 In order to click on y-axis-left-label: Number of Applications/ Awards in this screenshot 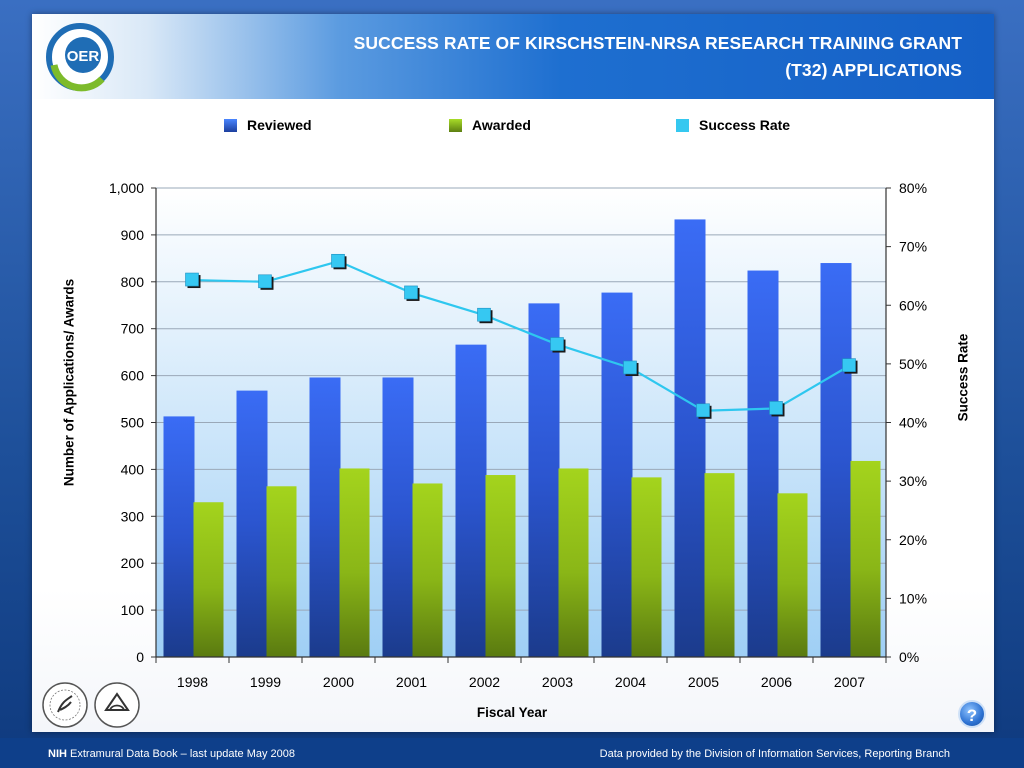, I will do `click(69, 382)`.